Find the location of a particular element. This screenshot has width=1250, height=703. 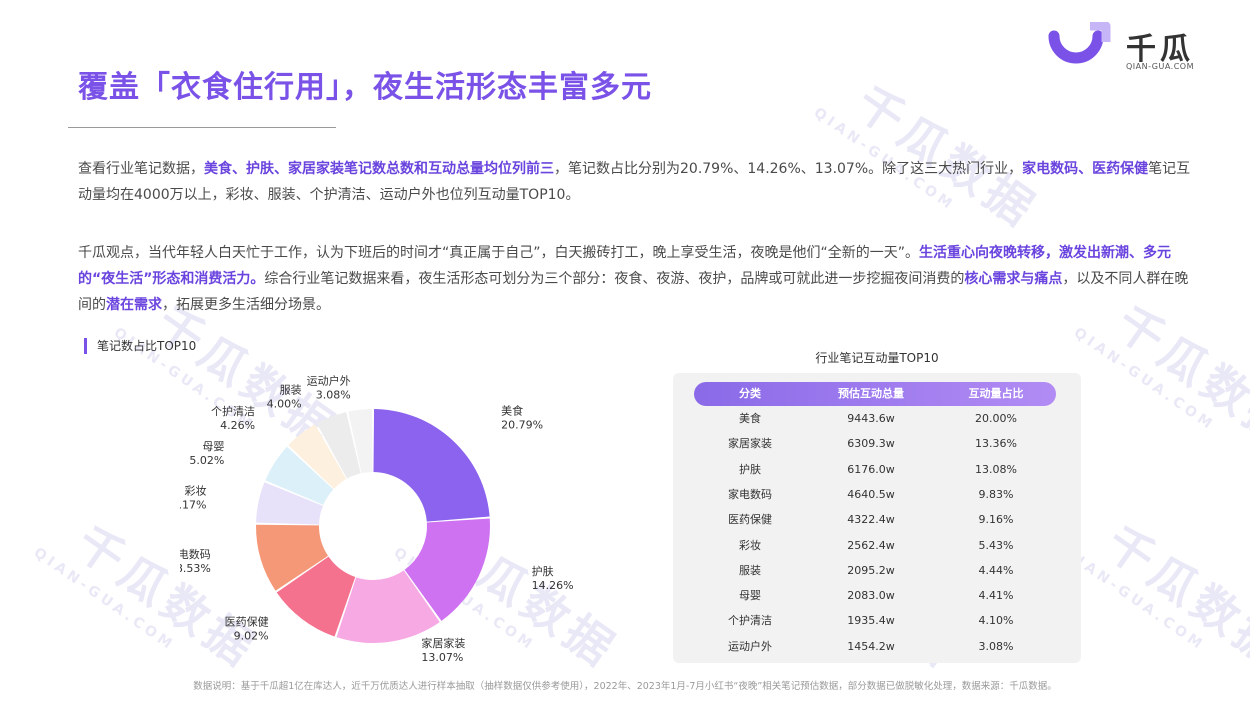

brand-logo: 千瓜 QIAN-GUA.COM is located at coordinates (1126, 47).